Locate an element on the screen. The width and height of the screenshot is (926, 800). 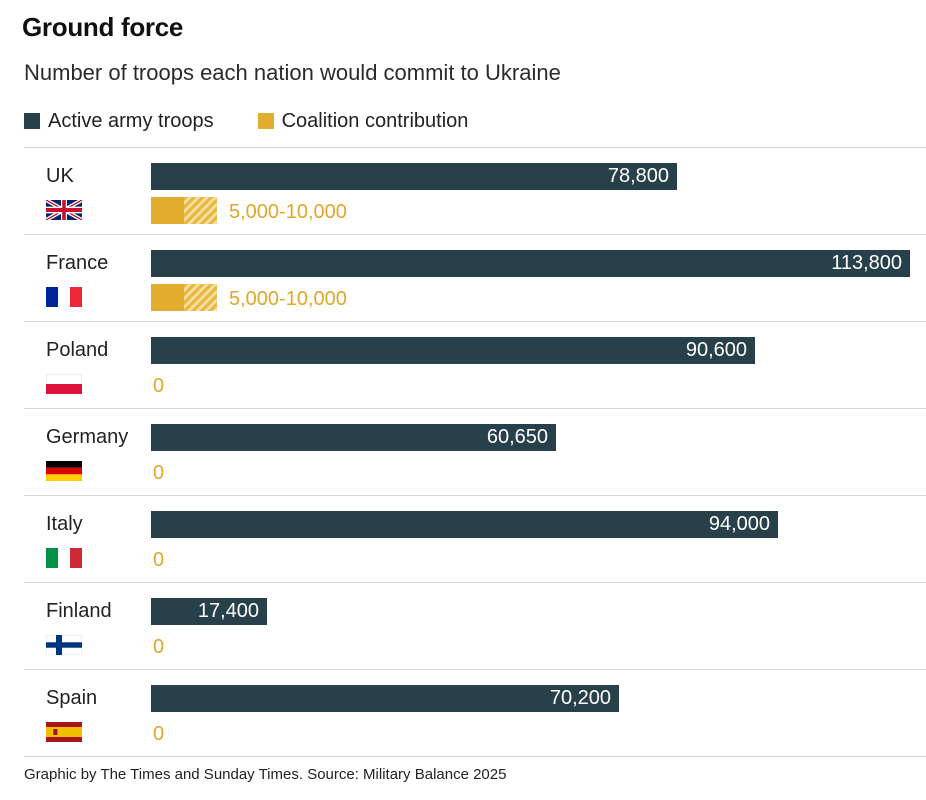
flag-finland-icon is located at coordinates (64, 645).